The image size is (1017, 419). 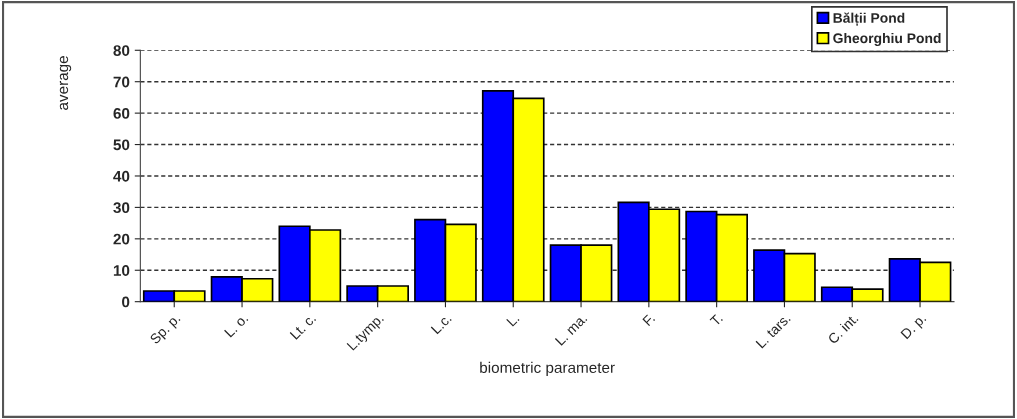 What do you see at coordinates (716, 320) in the screenshot?
I see `x-tick-label: T.` at bounding box center [716, 320].